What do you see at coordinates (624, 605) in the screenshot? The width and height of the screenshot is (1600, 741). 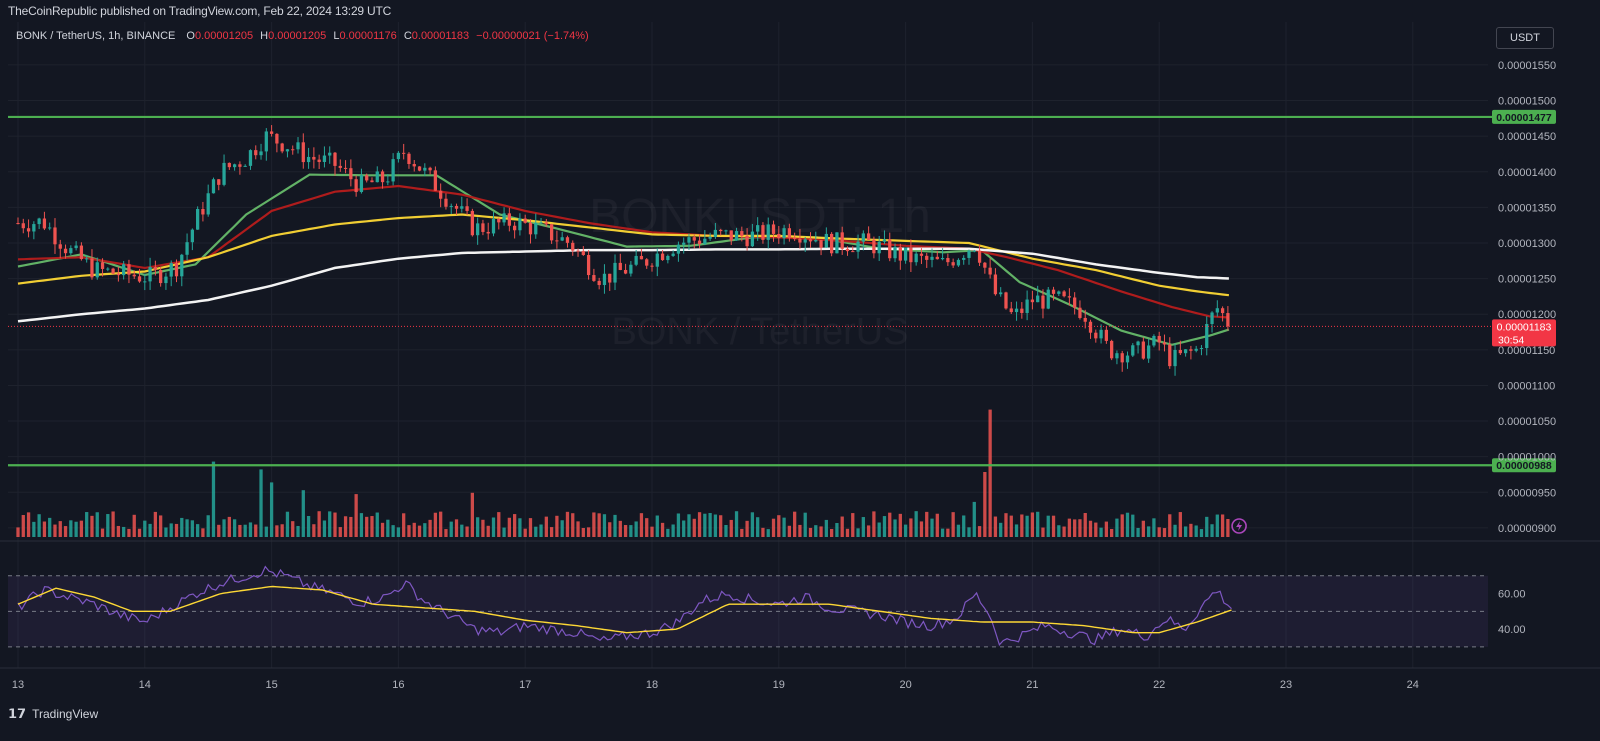 I see `rsi-line` at bounding box center [624, 605].